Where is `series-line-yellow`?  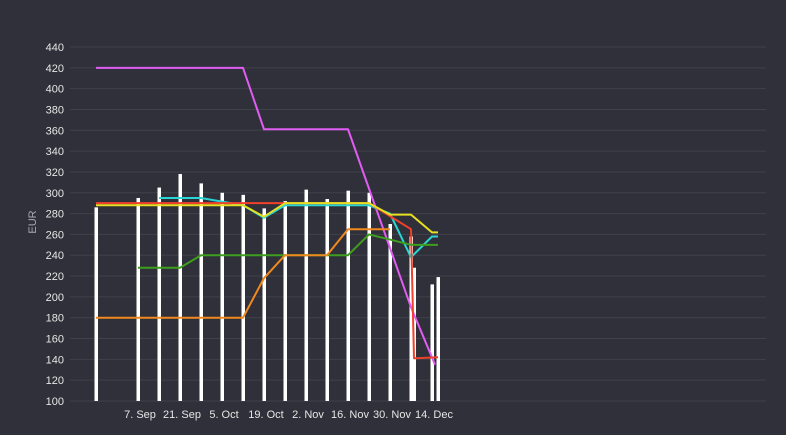 series-line-yellow is located at coordinates (267, 218).